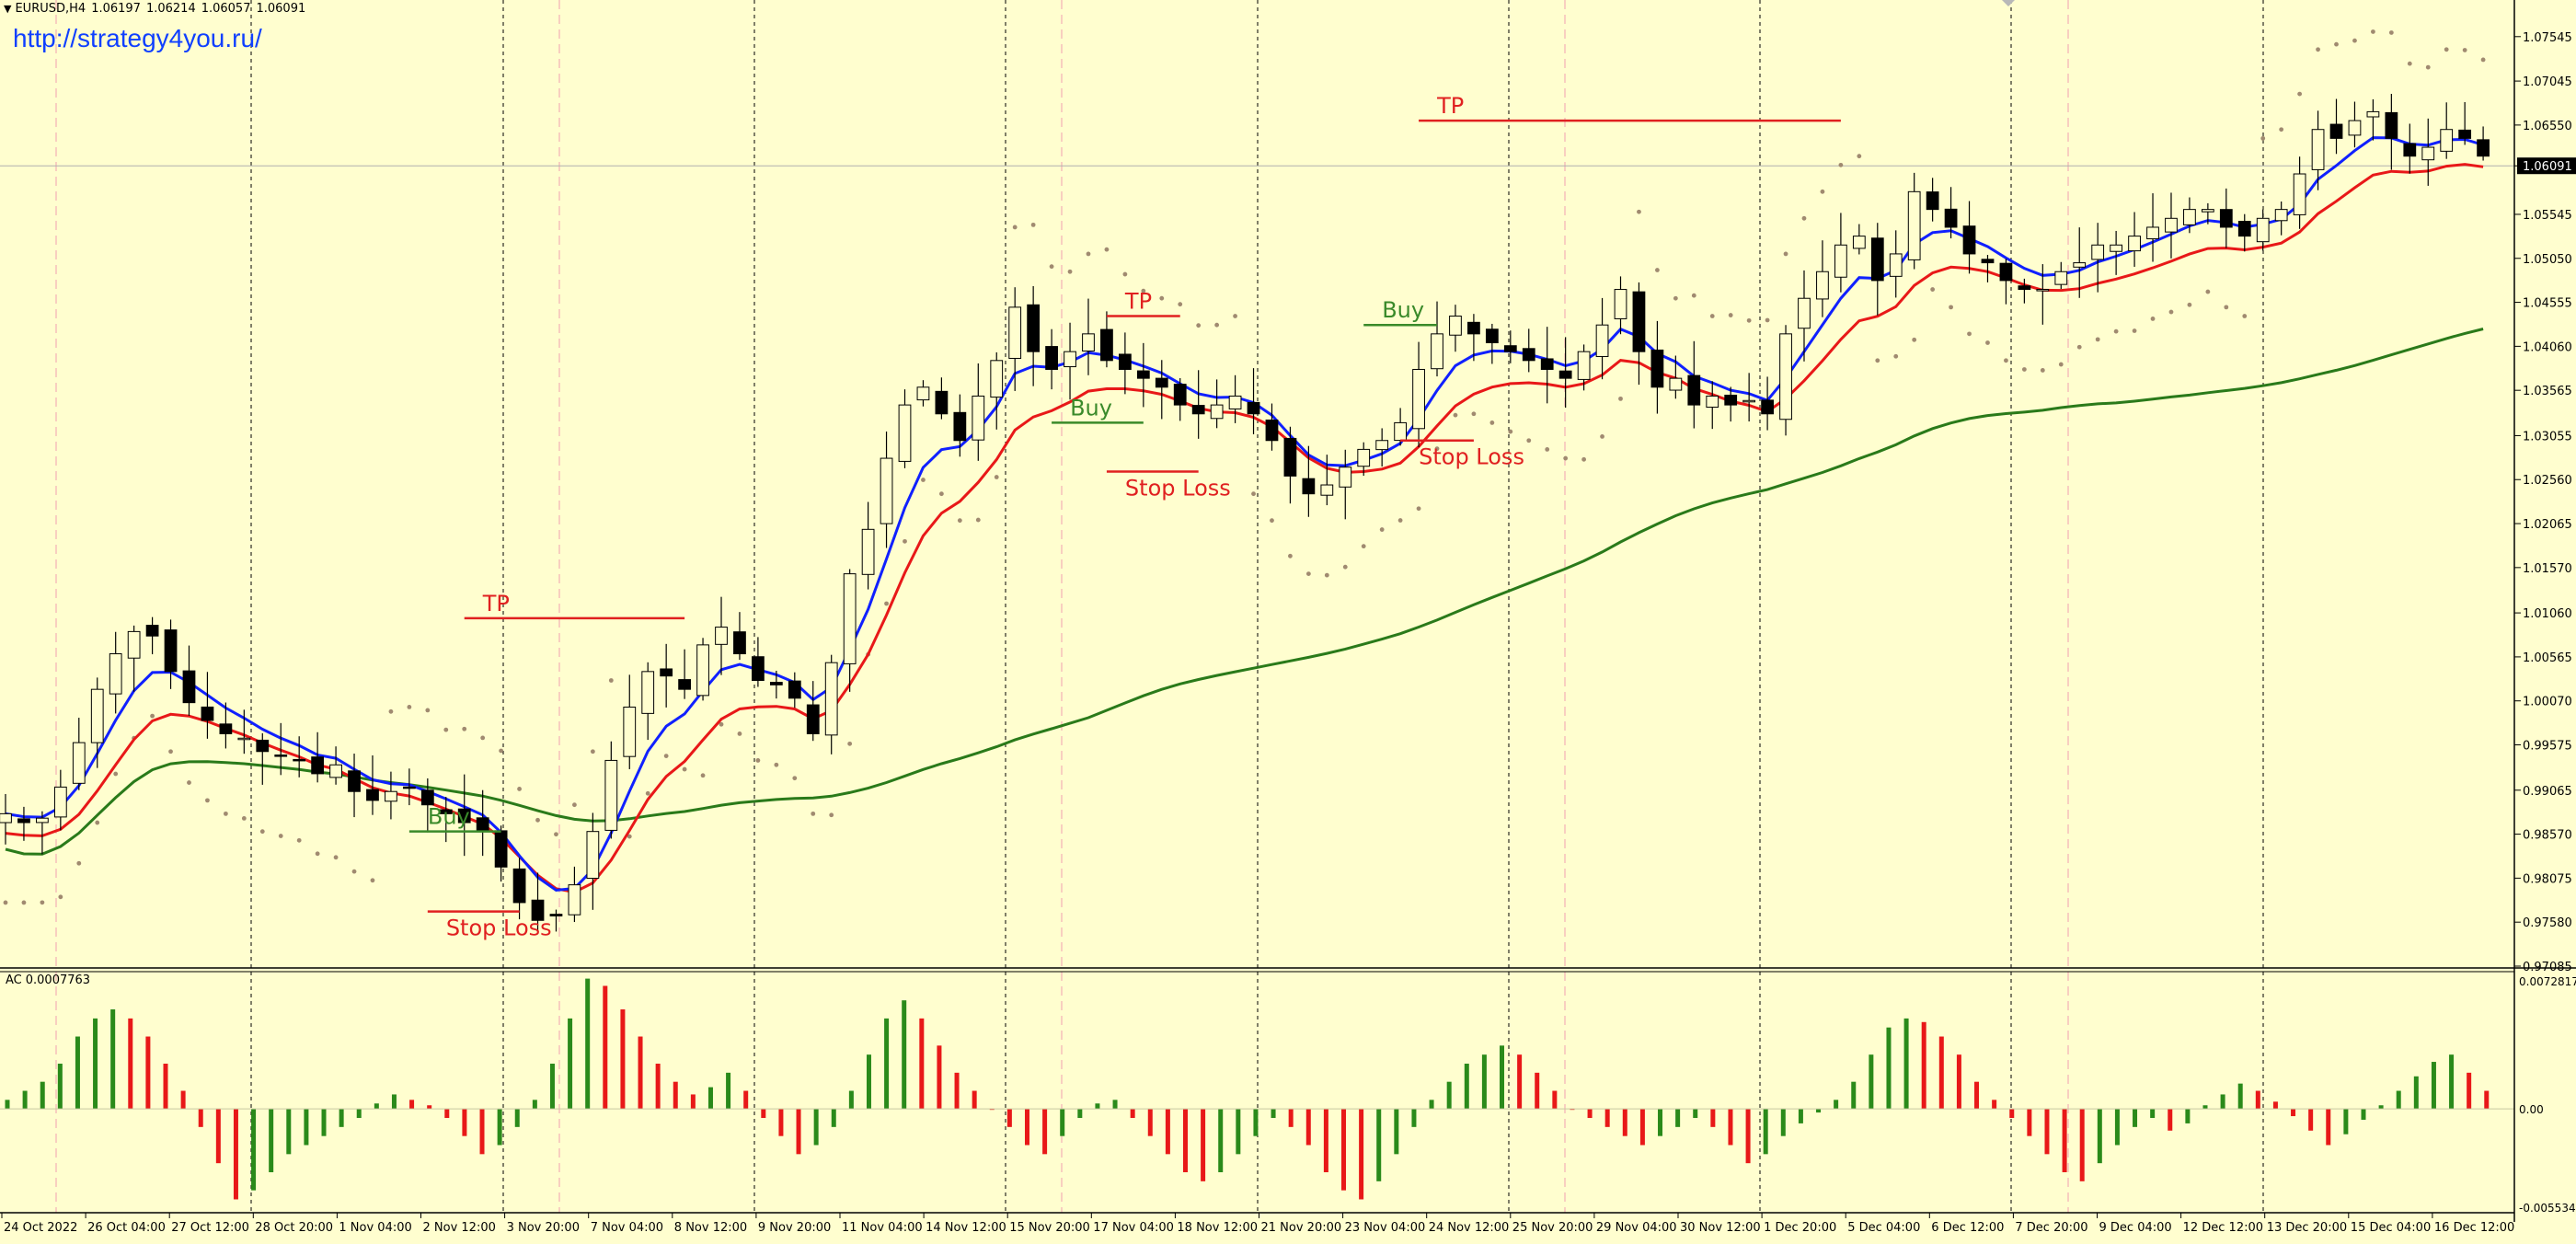 This screenshot has height=1244, width=2576. What do you see at coordinates (2008, 3) in the screenshot?
I see `scroll-marker-icon` at bounding box center [2008, 3].